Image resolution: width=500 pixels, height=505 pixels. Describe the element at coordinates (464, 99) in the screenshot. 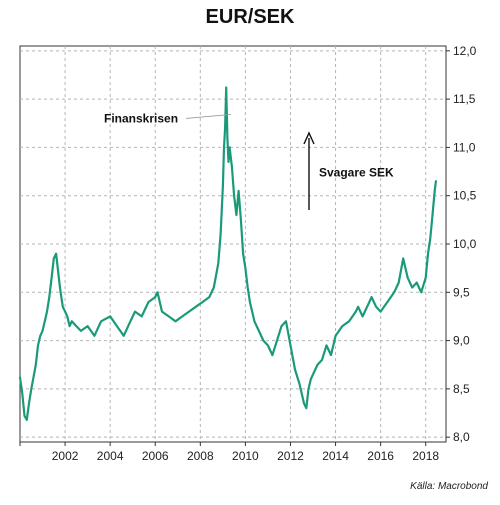

I see `y-tick-label: 11,5` at that location.